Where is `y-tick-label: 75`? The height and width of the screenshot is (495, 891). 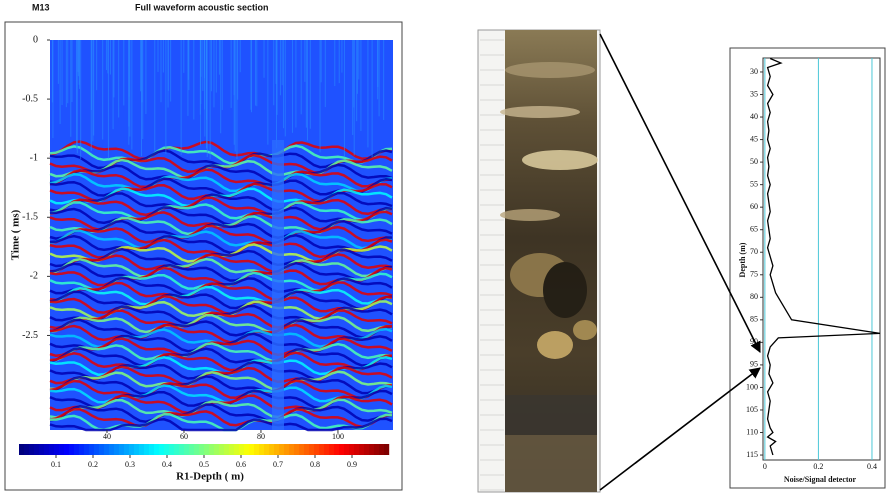 y-tick-label: 75 is located at coordinates (754, 274).